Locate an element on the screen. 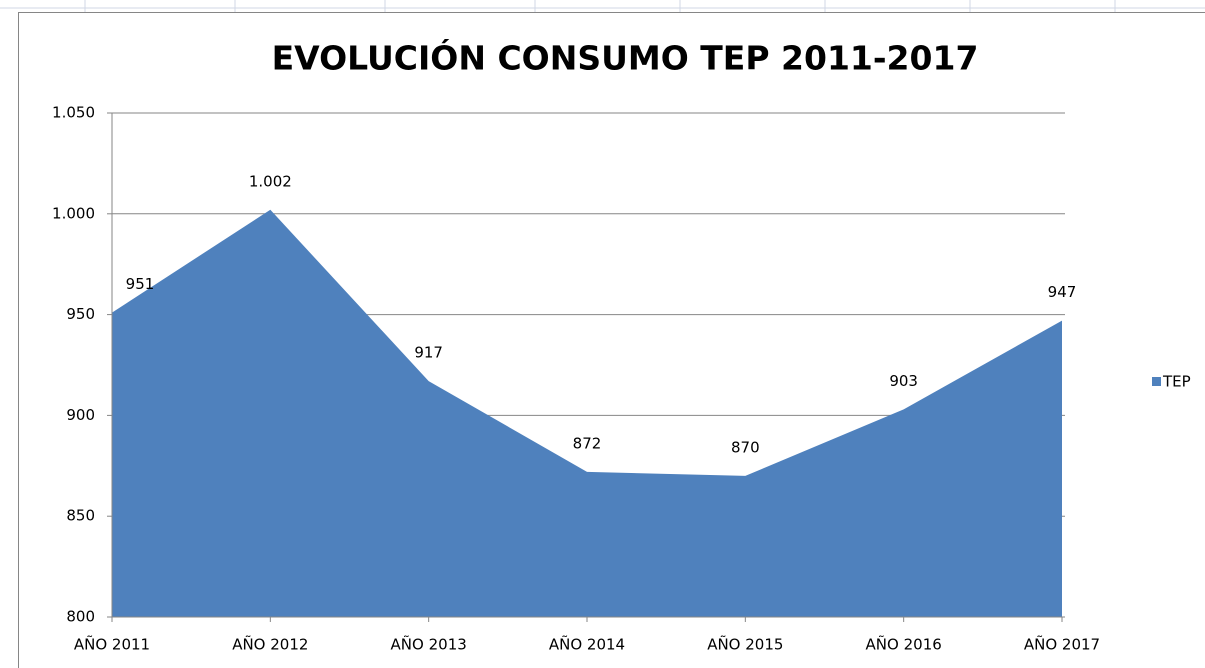 Image resolution: width=1205 pixels, height=668 pixels. x-tick-label: AÑO 2014 is located at coordinates (587, 644).